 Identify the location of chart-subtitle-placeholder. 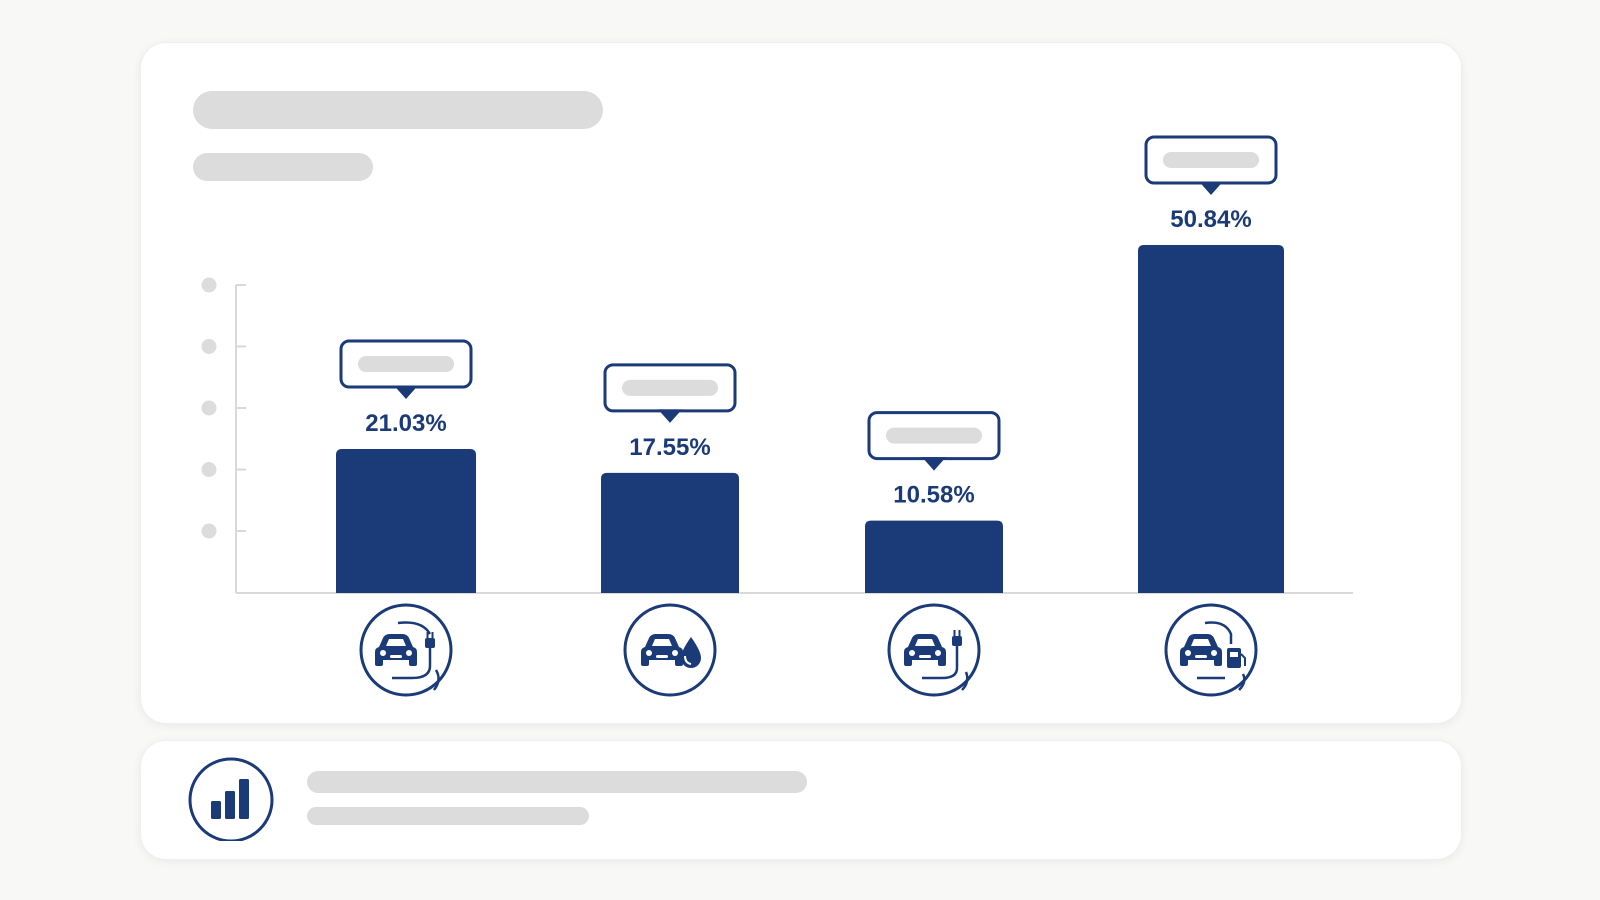
(283, 167).